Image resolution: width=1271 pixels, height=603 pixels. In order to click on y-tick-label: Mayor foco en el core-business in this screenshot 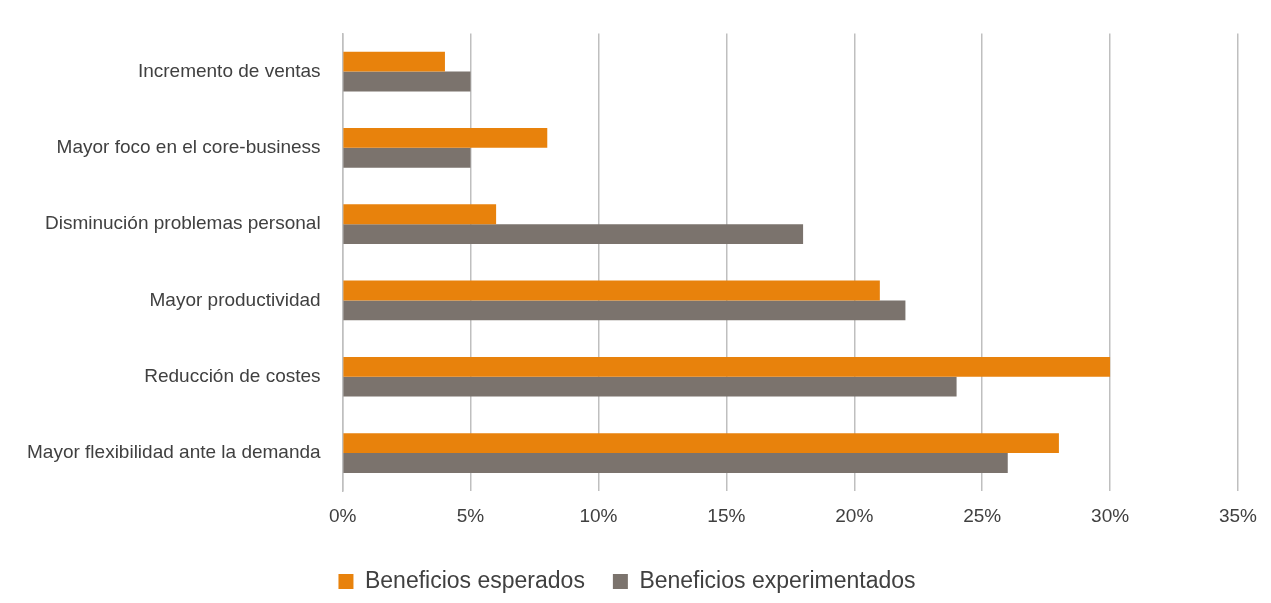, I will do `click(188, 147)`.